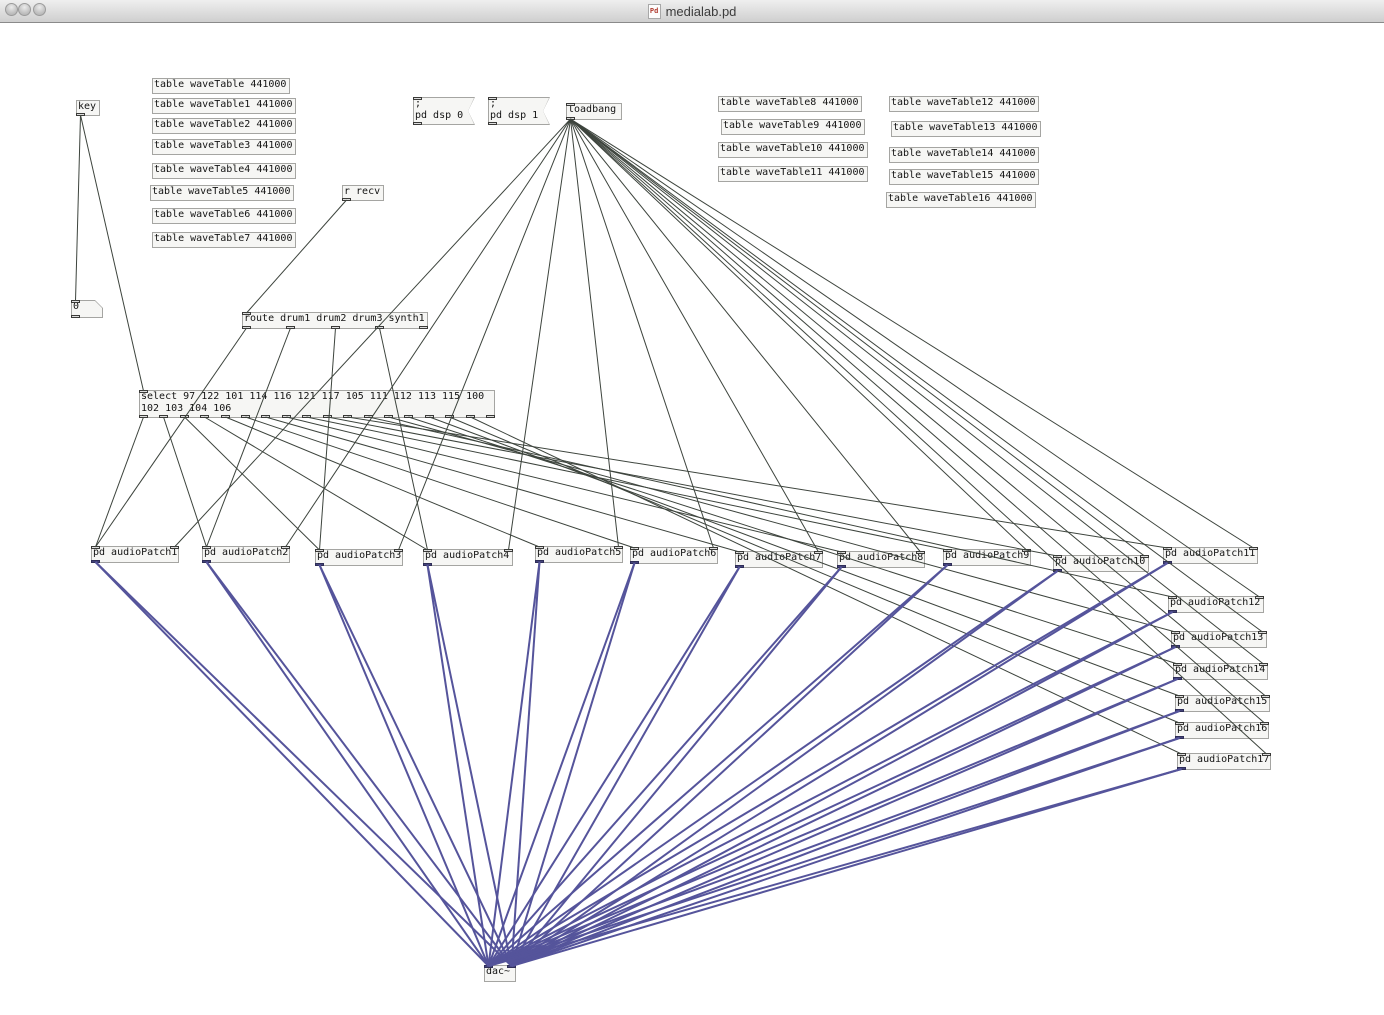  I want to click on object-ap10: pd audioPatch10, so click(1101, 563).